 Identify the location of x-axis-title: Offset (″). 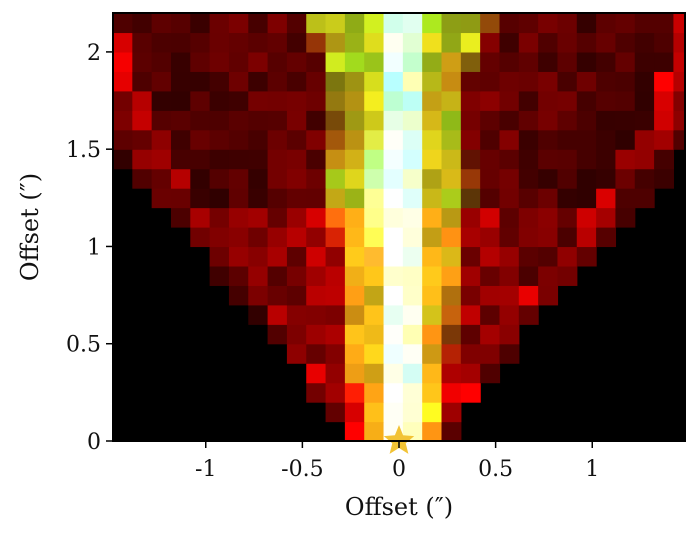
(399, 507).